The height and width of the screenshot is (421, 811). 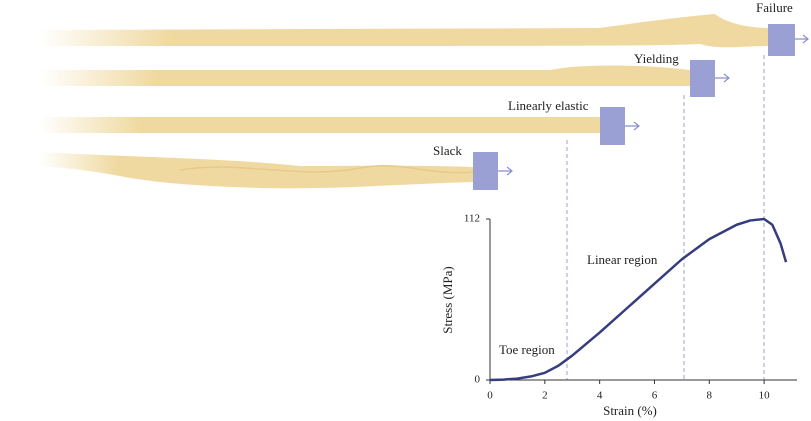 What do you see at coordinates (653, 105) in the screenshot?
I see `arrows` at bounding box center [653, 105].